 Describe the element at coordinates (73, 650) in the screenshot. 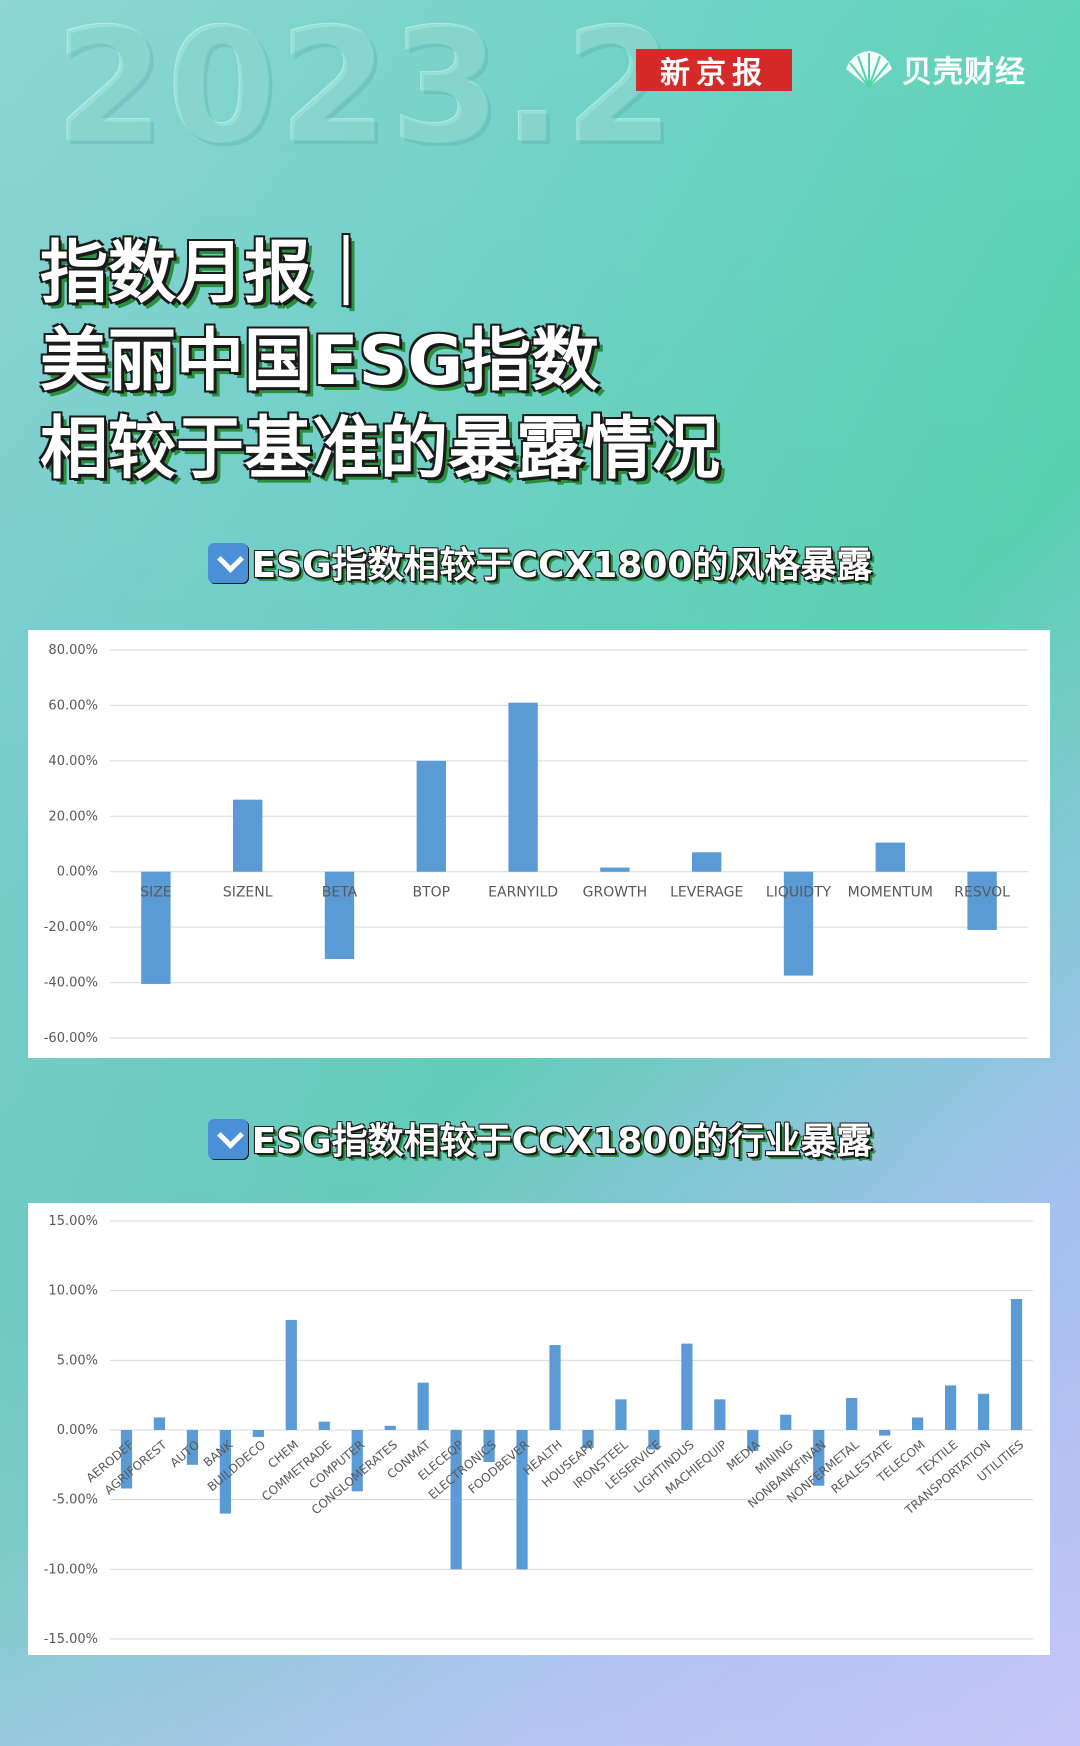

I see `y-tick-label: 80.00%` at that location.